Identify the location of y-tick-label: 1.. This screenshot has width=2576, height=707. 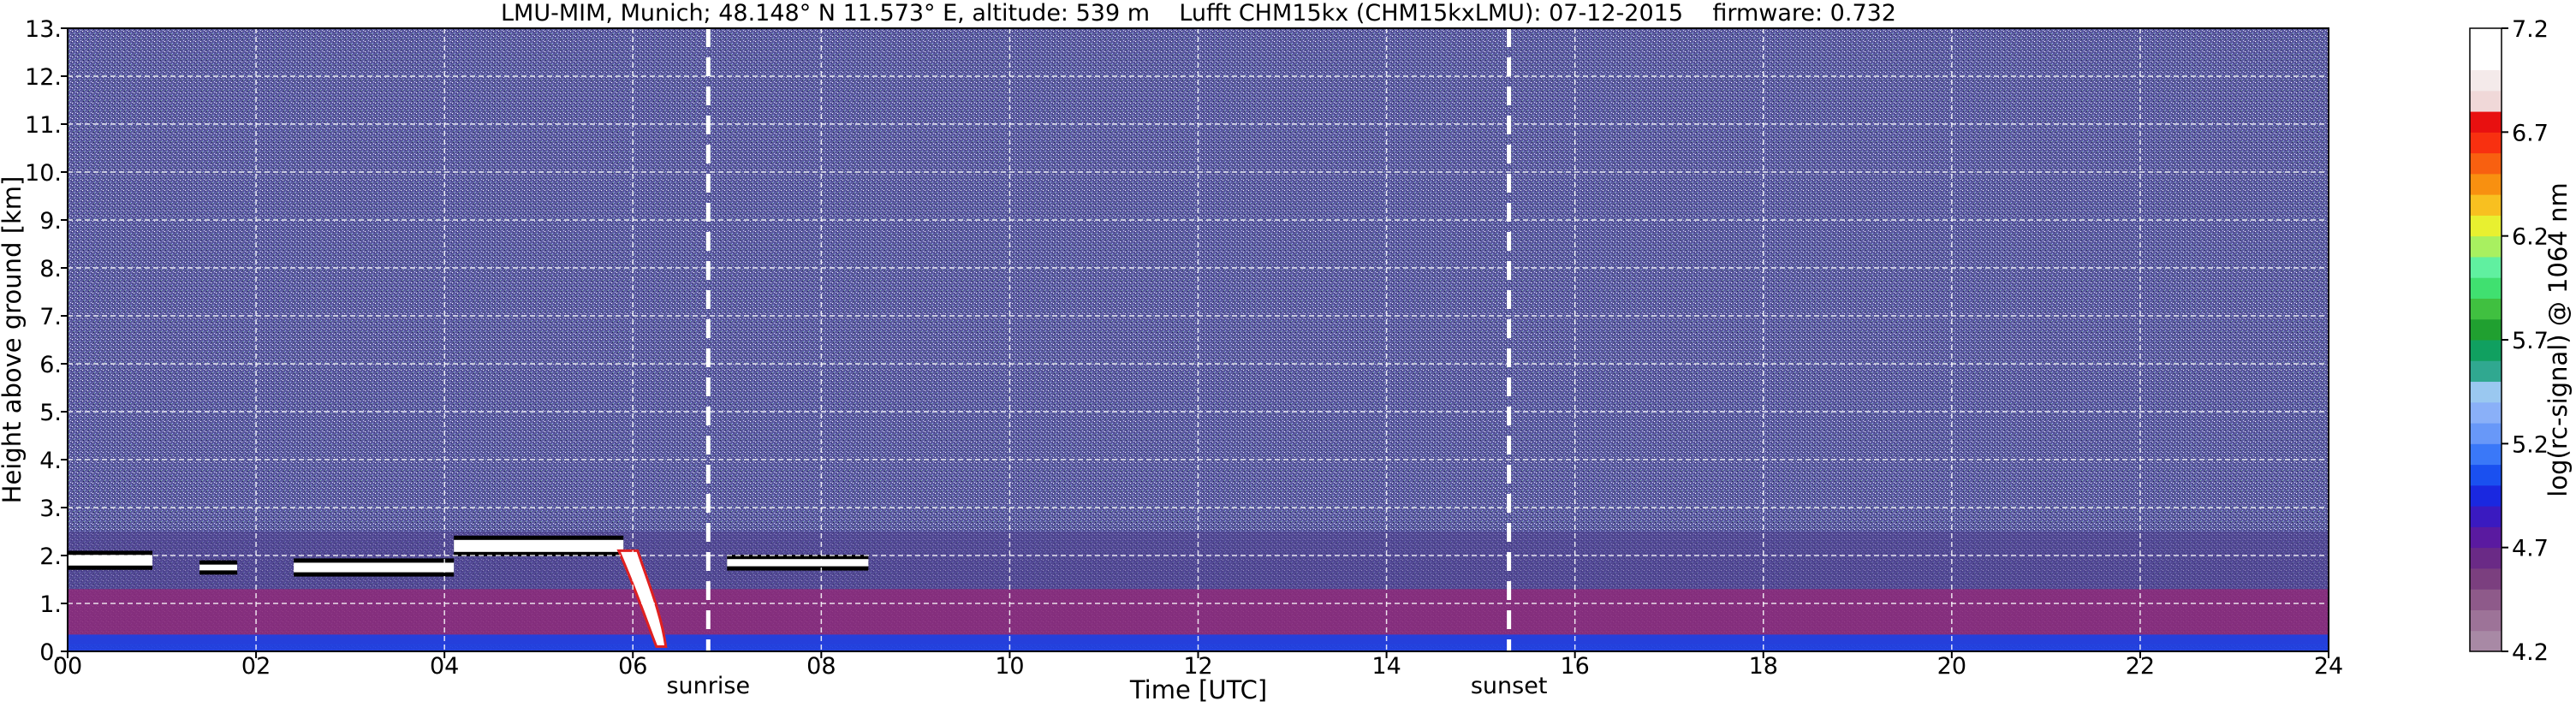
(50, 604).